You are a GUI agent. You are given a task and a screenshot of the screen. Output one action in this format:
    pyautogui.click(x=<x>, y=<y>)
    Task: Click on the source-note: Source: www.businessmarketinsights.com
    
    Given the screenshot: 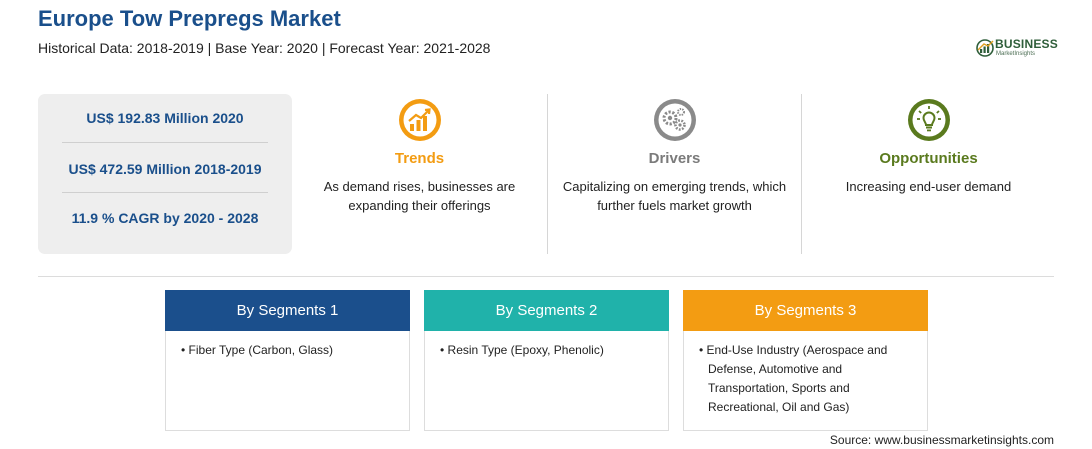 What is the action you would take?
    pyautogui.click(x=941, y=440)
    